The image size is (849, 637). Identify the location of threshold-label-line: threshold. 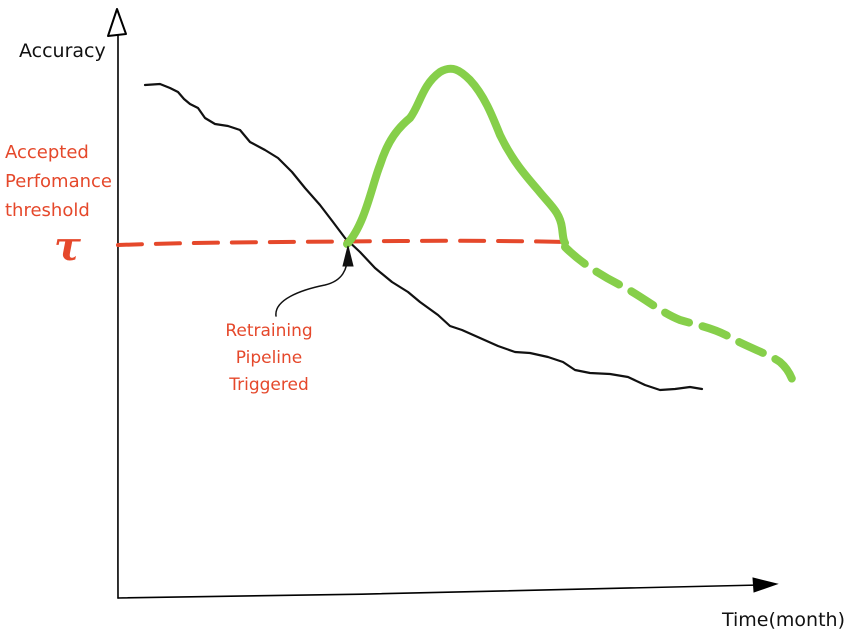
(47, 210).